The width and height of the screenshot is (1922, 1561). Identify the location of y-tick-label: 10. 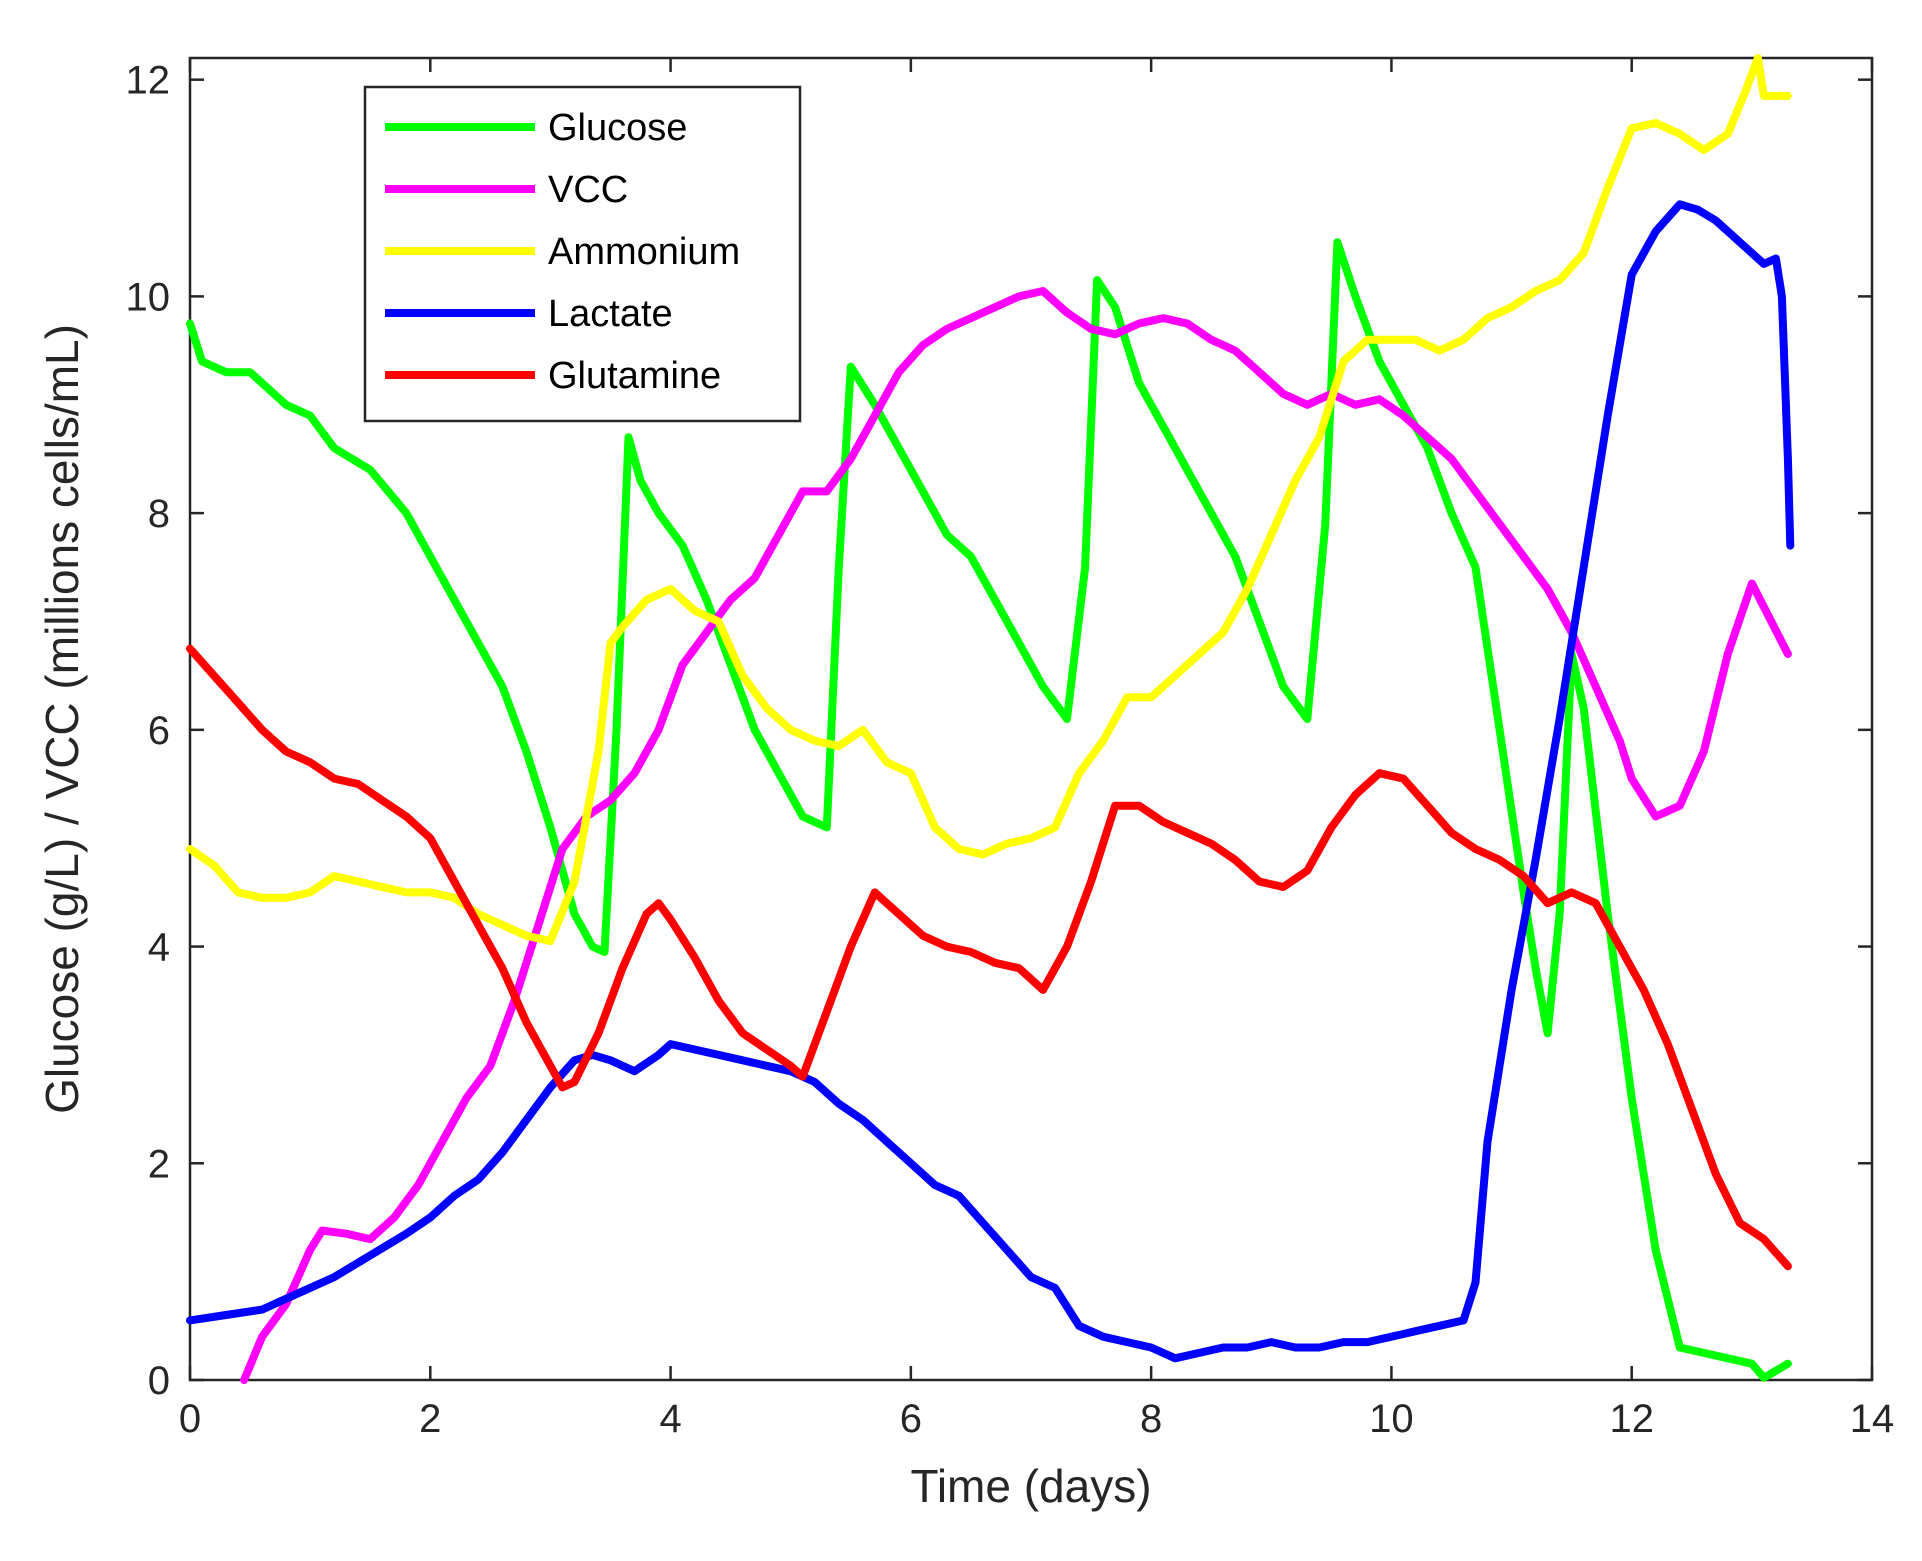
(148, 297).